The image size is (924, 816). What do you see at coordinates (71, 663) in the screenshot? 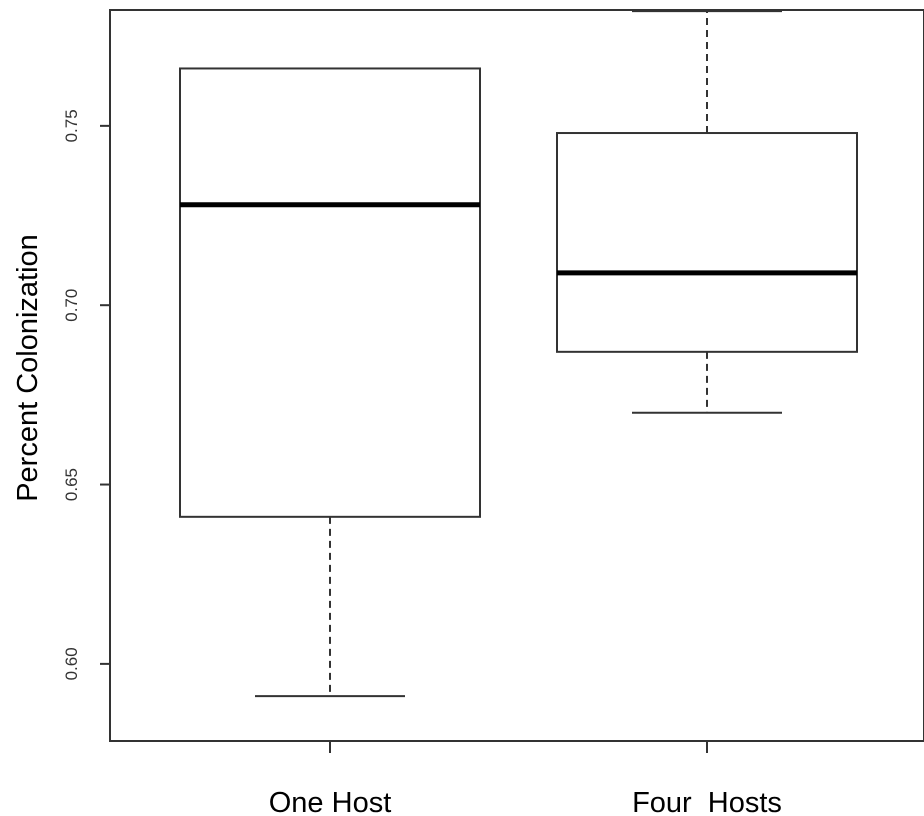
I see `y-tick-label: 0.60` at bounding box center [71, 663].